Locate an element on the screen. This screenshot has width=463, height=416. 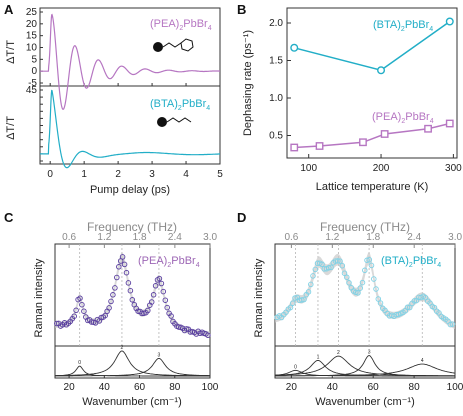
panel-d-xlabel: Wavenumber (cm⁻¹) is located at coordinates (365, 402).